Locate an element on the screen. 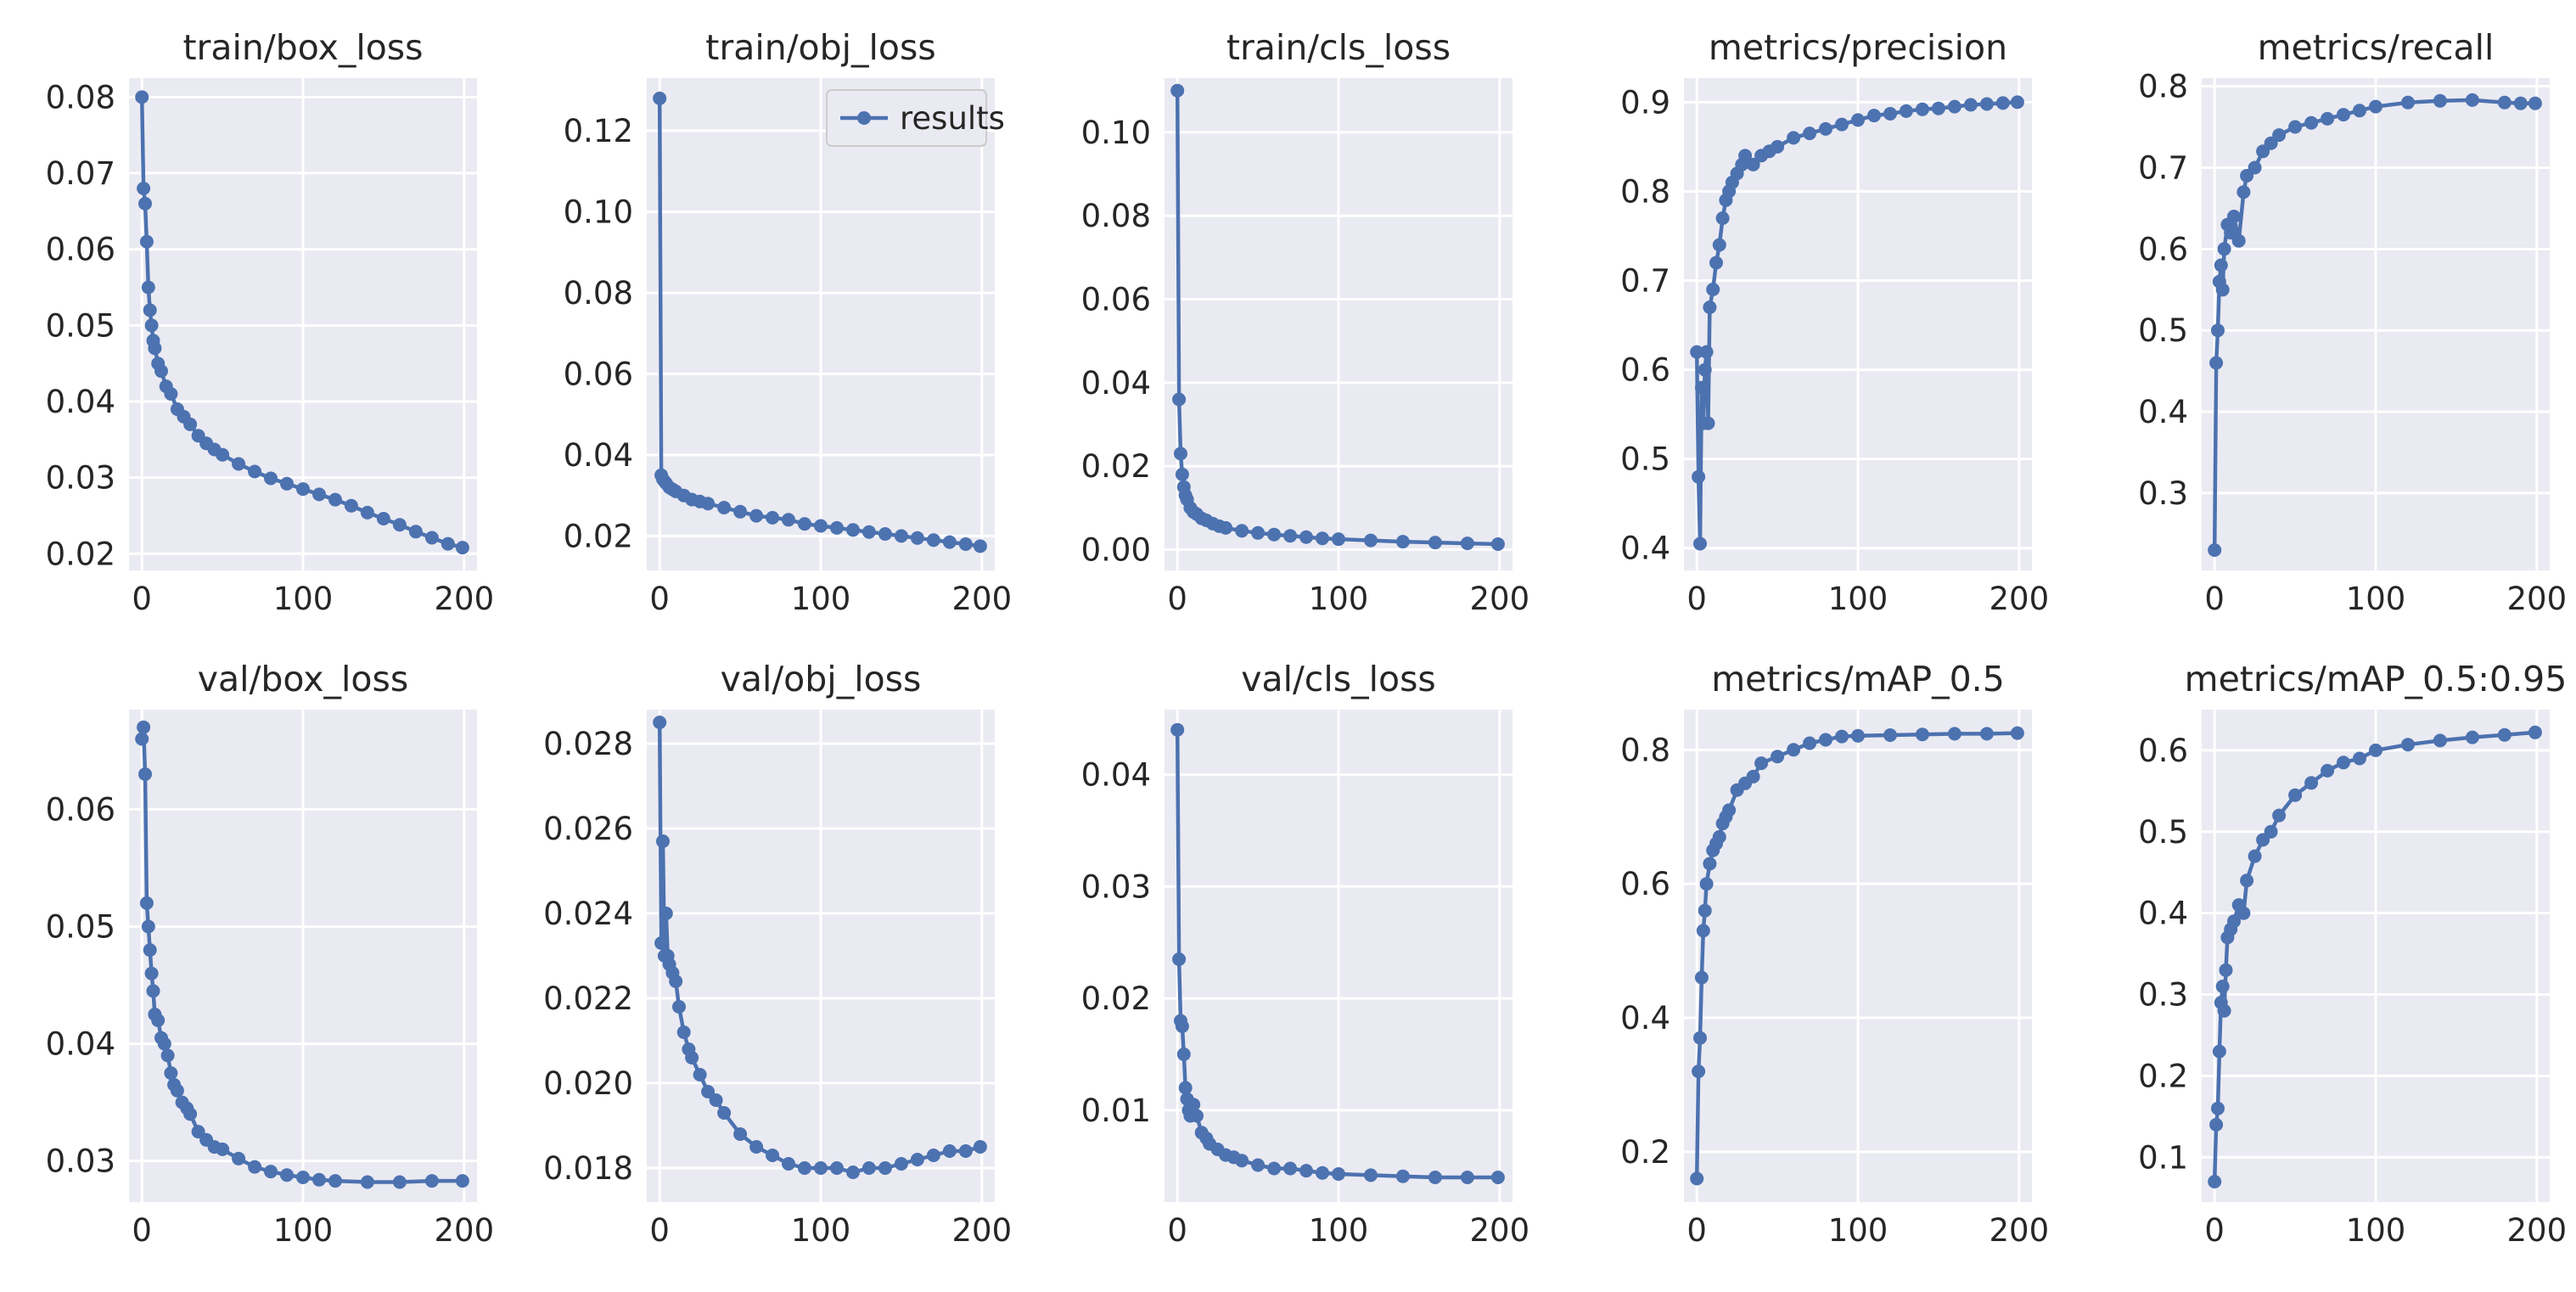 The width and height of the screenshot is (2576, 1292). y-tick-label: 0.8 is located at coordinates (1645, 750).